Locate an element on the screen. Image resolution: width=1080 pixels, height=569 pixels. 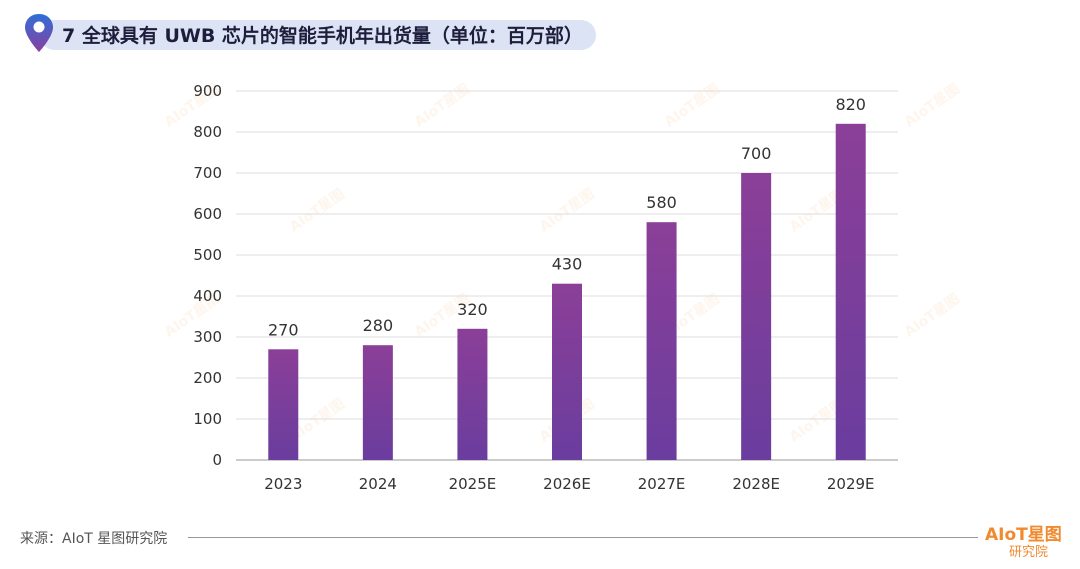
bar-2028E is located at coordinates (756, 316).